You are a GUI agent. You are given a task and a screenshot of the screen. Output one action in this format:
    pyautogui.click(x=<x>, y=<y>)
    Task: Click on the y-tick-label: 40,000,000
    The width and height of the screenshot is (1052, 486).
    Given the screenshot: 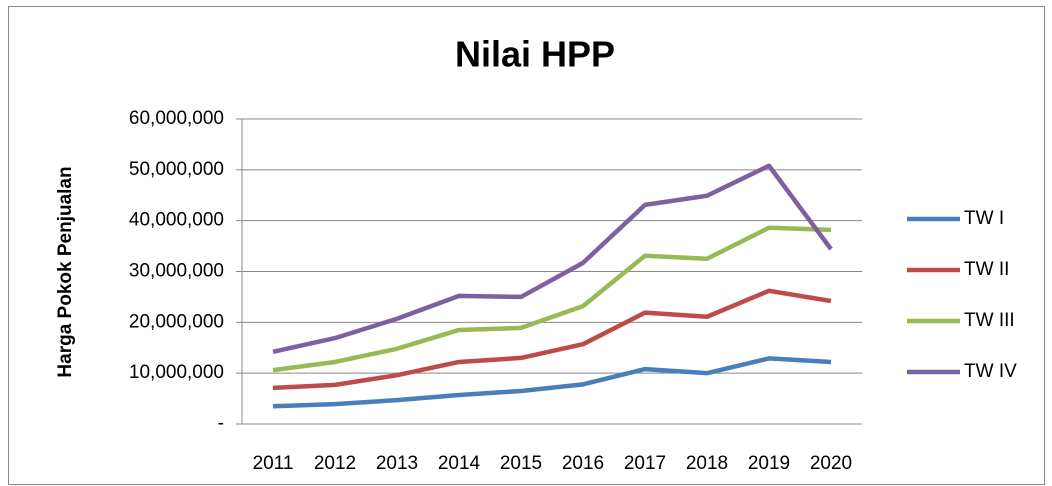 What is the action you would take?
    pyautogui.click(x=176, y=220)
    